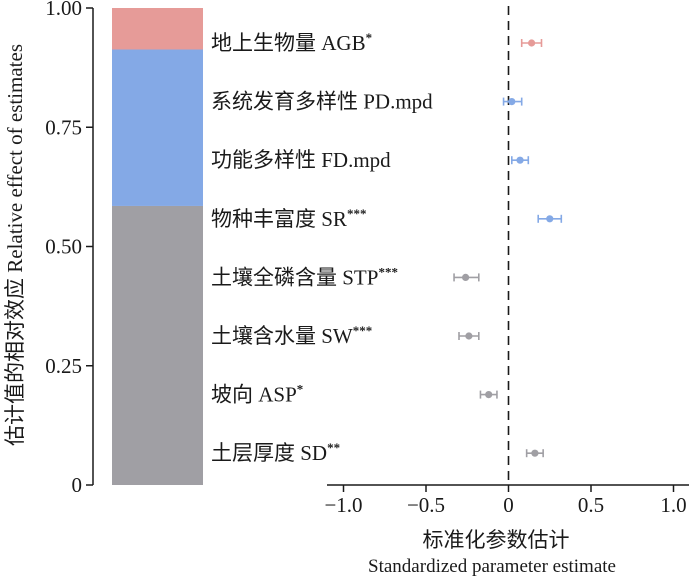  Describe the element at coordinates (257, 394) in the screenshot. I see `variable-label-6: 坡向 ASP*` at that location.